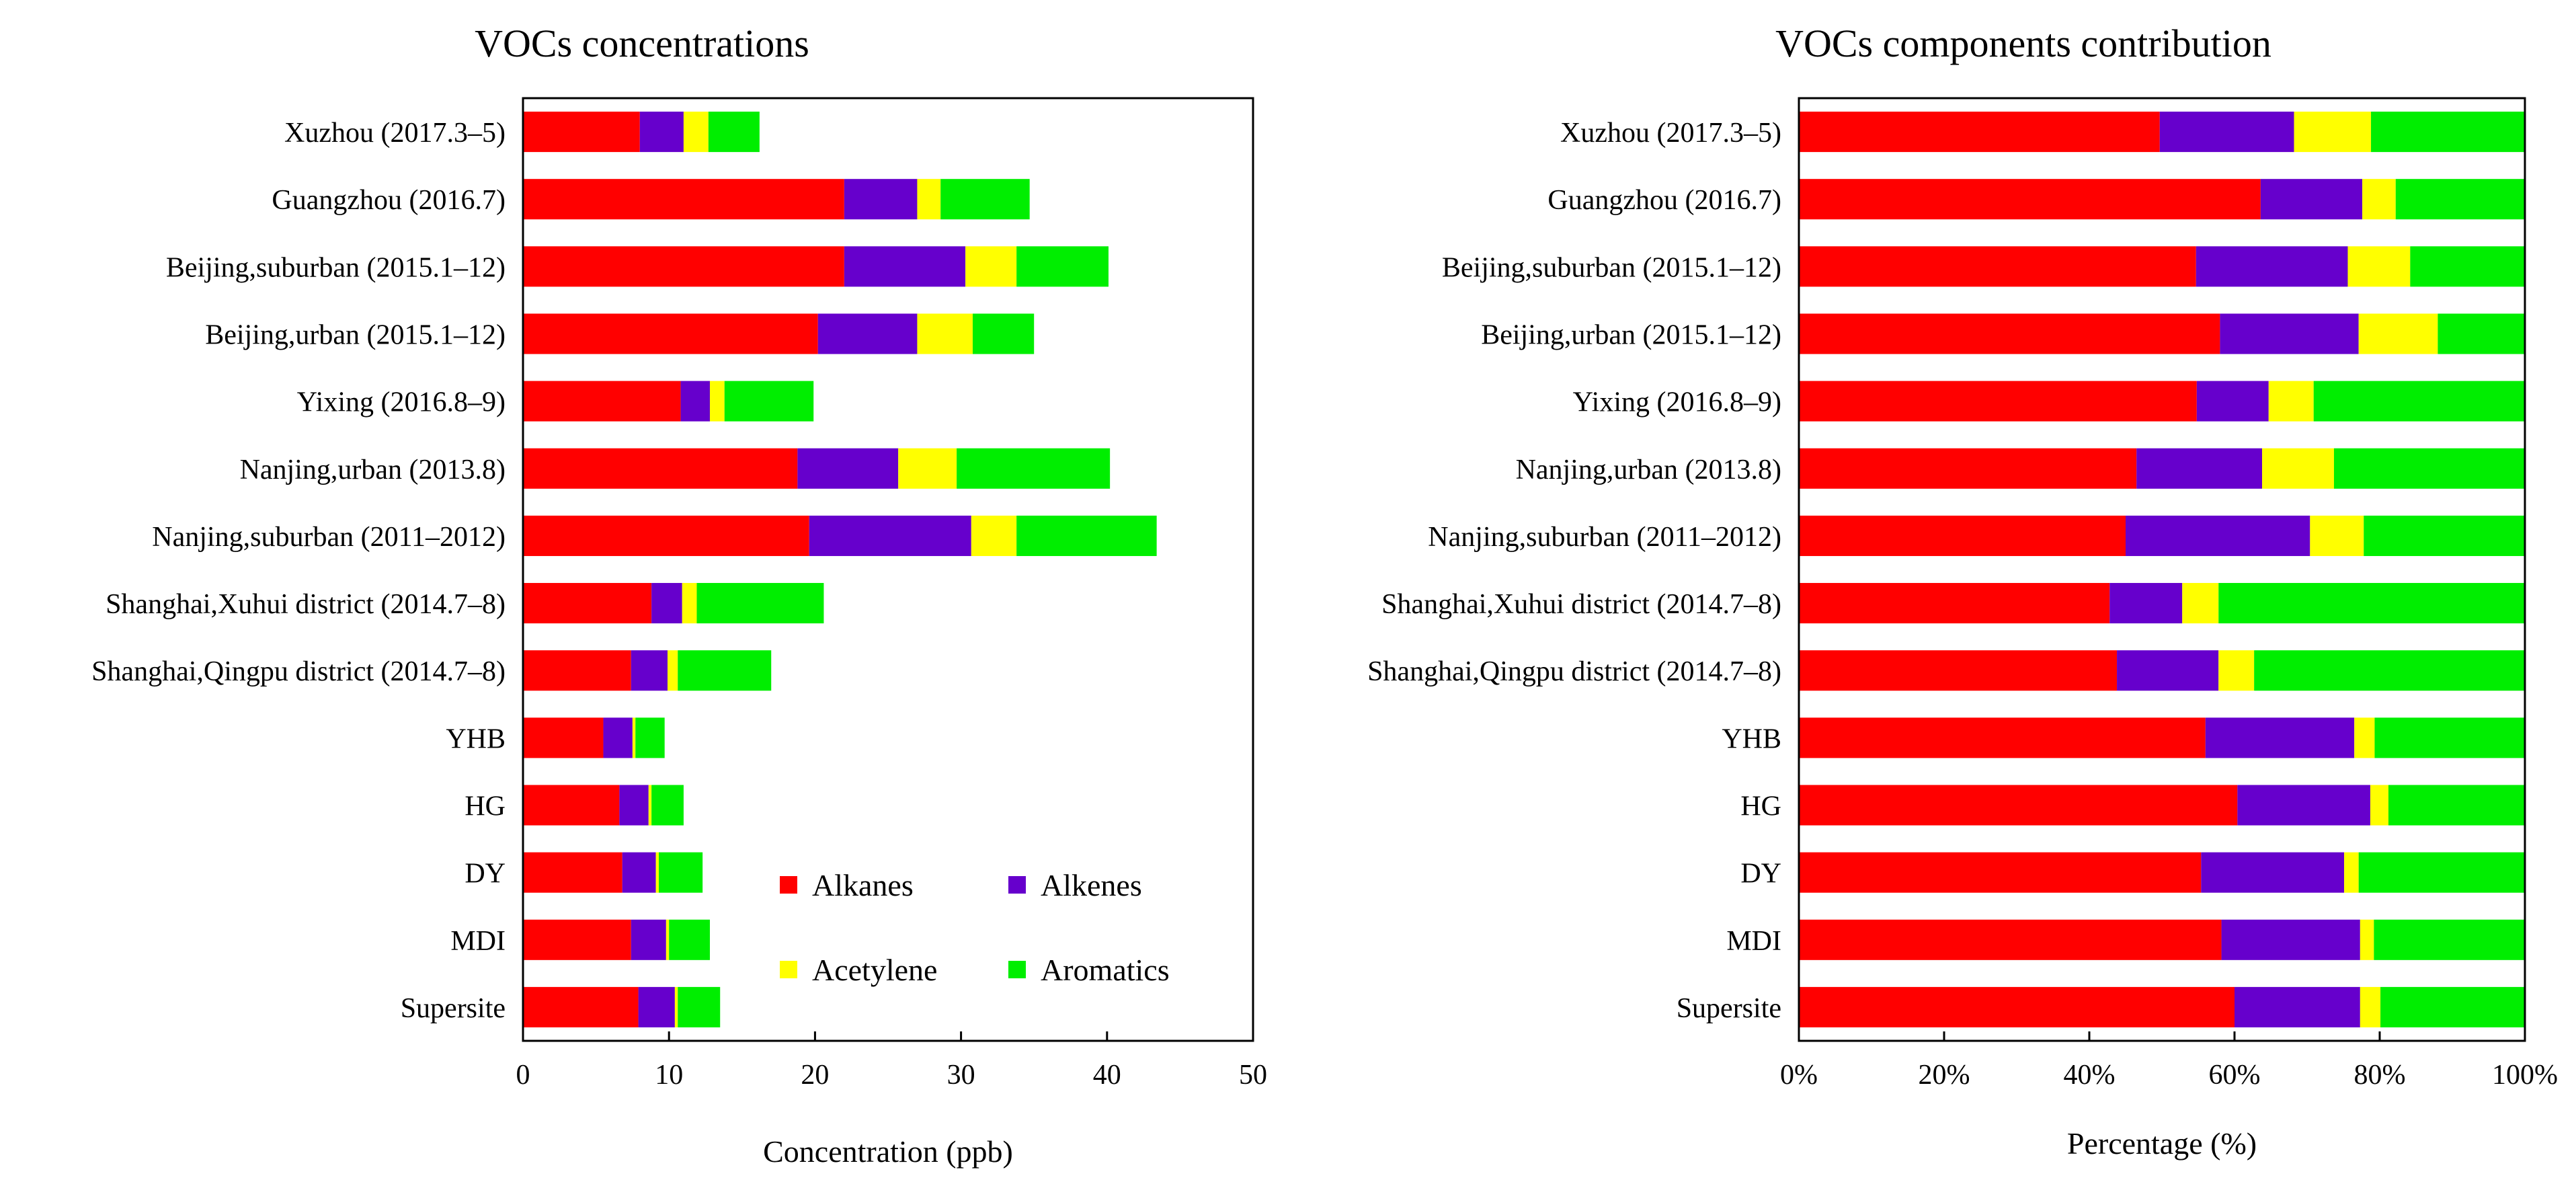 The image size is (2576, 1178). What do you see at coordinates (1253, 1075) in the screenshot?
I see `x-tick-label: 50` at bounding box center [1253, 1075].